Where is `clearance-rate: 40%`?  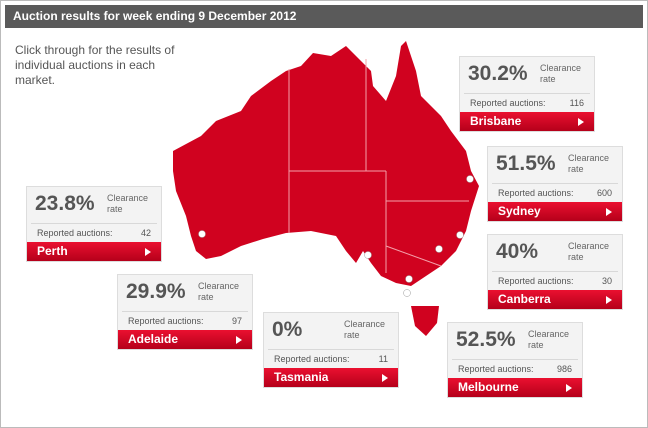 clearance-rate: 40% is located at coordinates (517, 251).